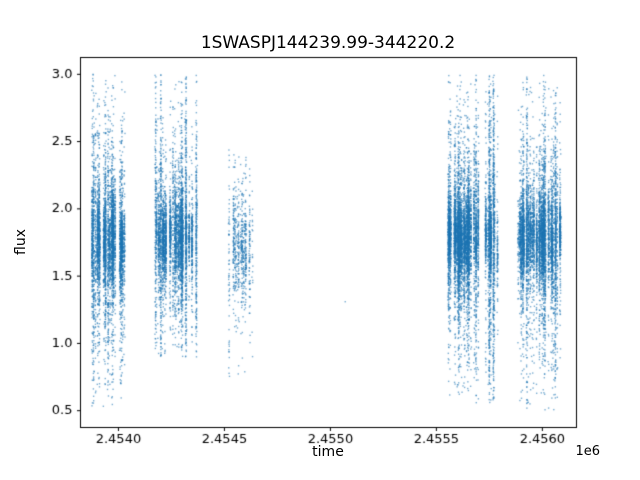 Image resolution: width=640 pixels, height=480 pixels. I want to click on x-axis-offset-label: 1e6, so click(587, 451).